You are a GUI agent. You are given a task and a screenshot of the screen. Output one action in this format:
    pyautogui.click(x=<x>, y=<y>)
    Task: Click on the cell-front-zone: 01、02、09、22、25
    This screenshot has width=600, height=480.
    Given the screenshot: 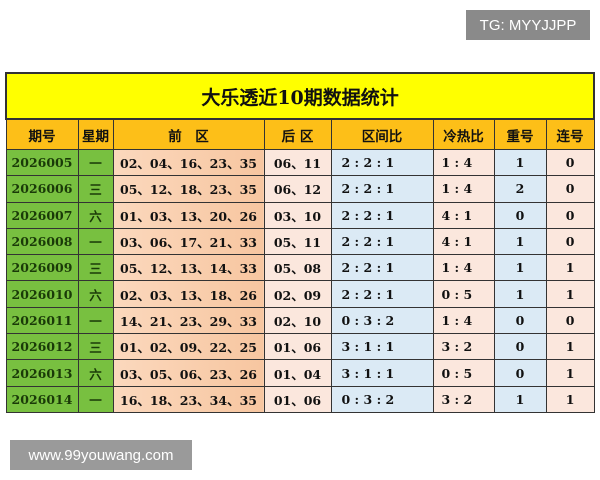 What is the action you would take?
    pyautogui.click(x=188, y=347)
    